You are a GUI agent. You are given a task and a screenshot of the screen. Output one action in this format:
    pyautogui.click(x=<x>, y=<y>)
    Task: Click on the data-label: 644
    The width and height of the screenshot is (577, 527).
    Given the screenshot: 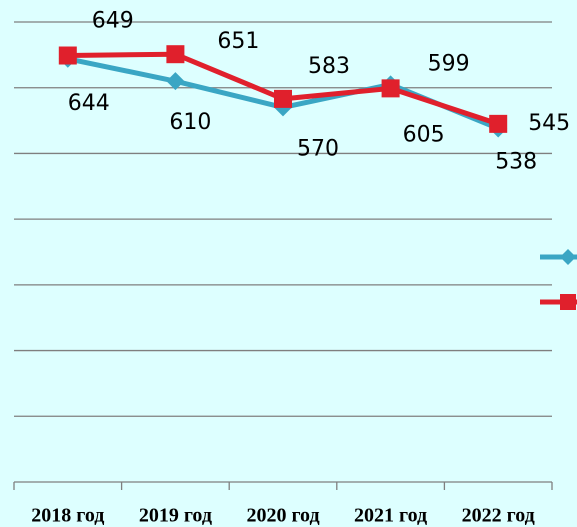 What is the action you would take?
    pyautogui.click(x=89, y=103)
    